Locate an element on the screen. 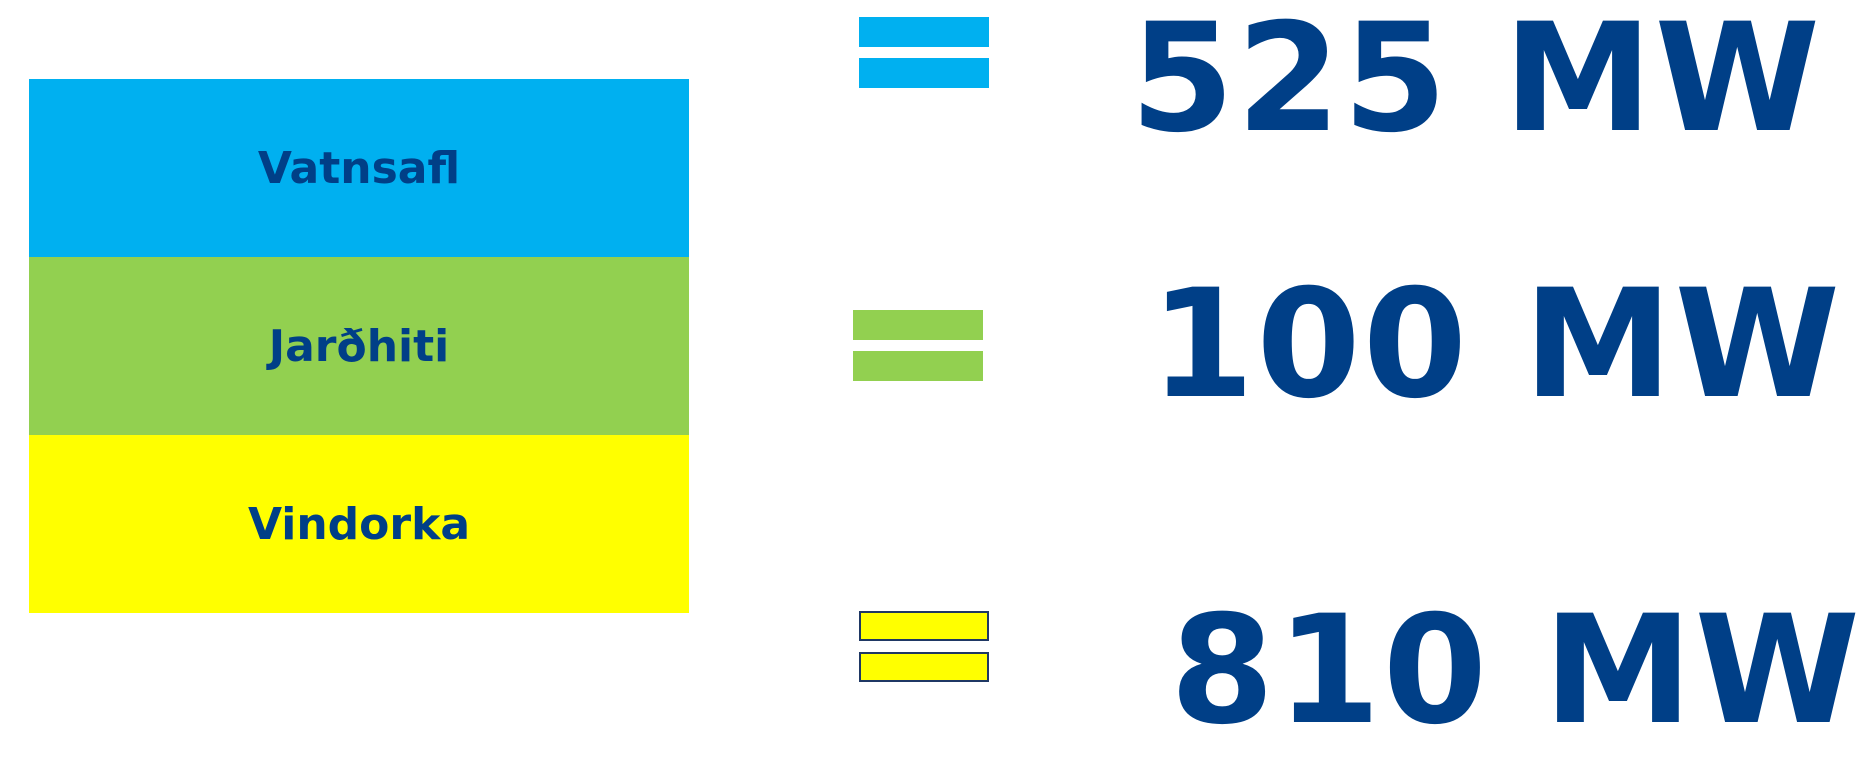  hydro-block: Vatnsafl is located at coordinates (359, 168).